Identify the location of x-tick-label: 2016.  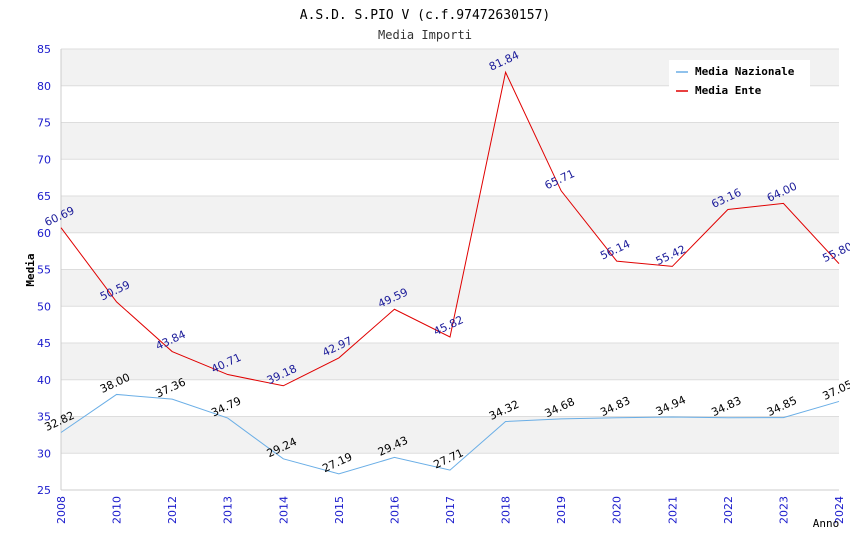
(394, 510).